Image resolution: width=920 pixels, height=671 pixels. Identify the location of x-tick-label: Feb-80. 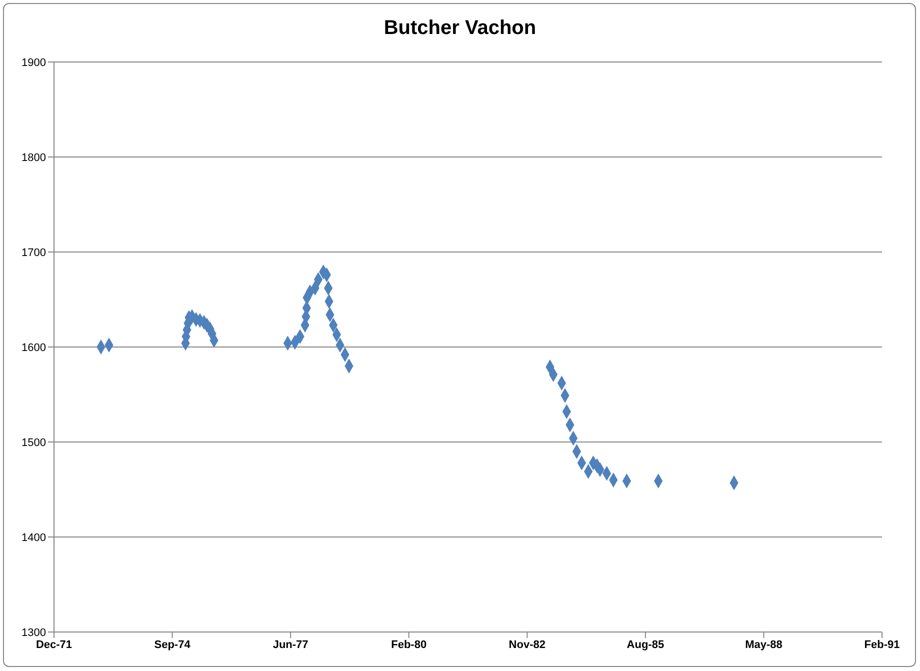
(409, 644).